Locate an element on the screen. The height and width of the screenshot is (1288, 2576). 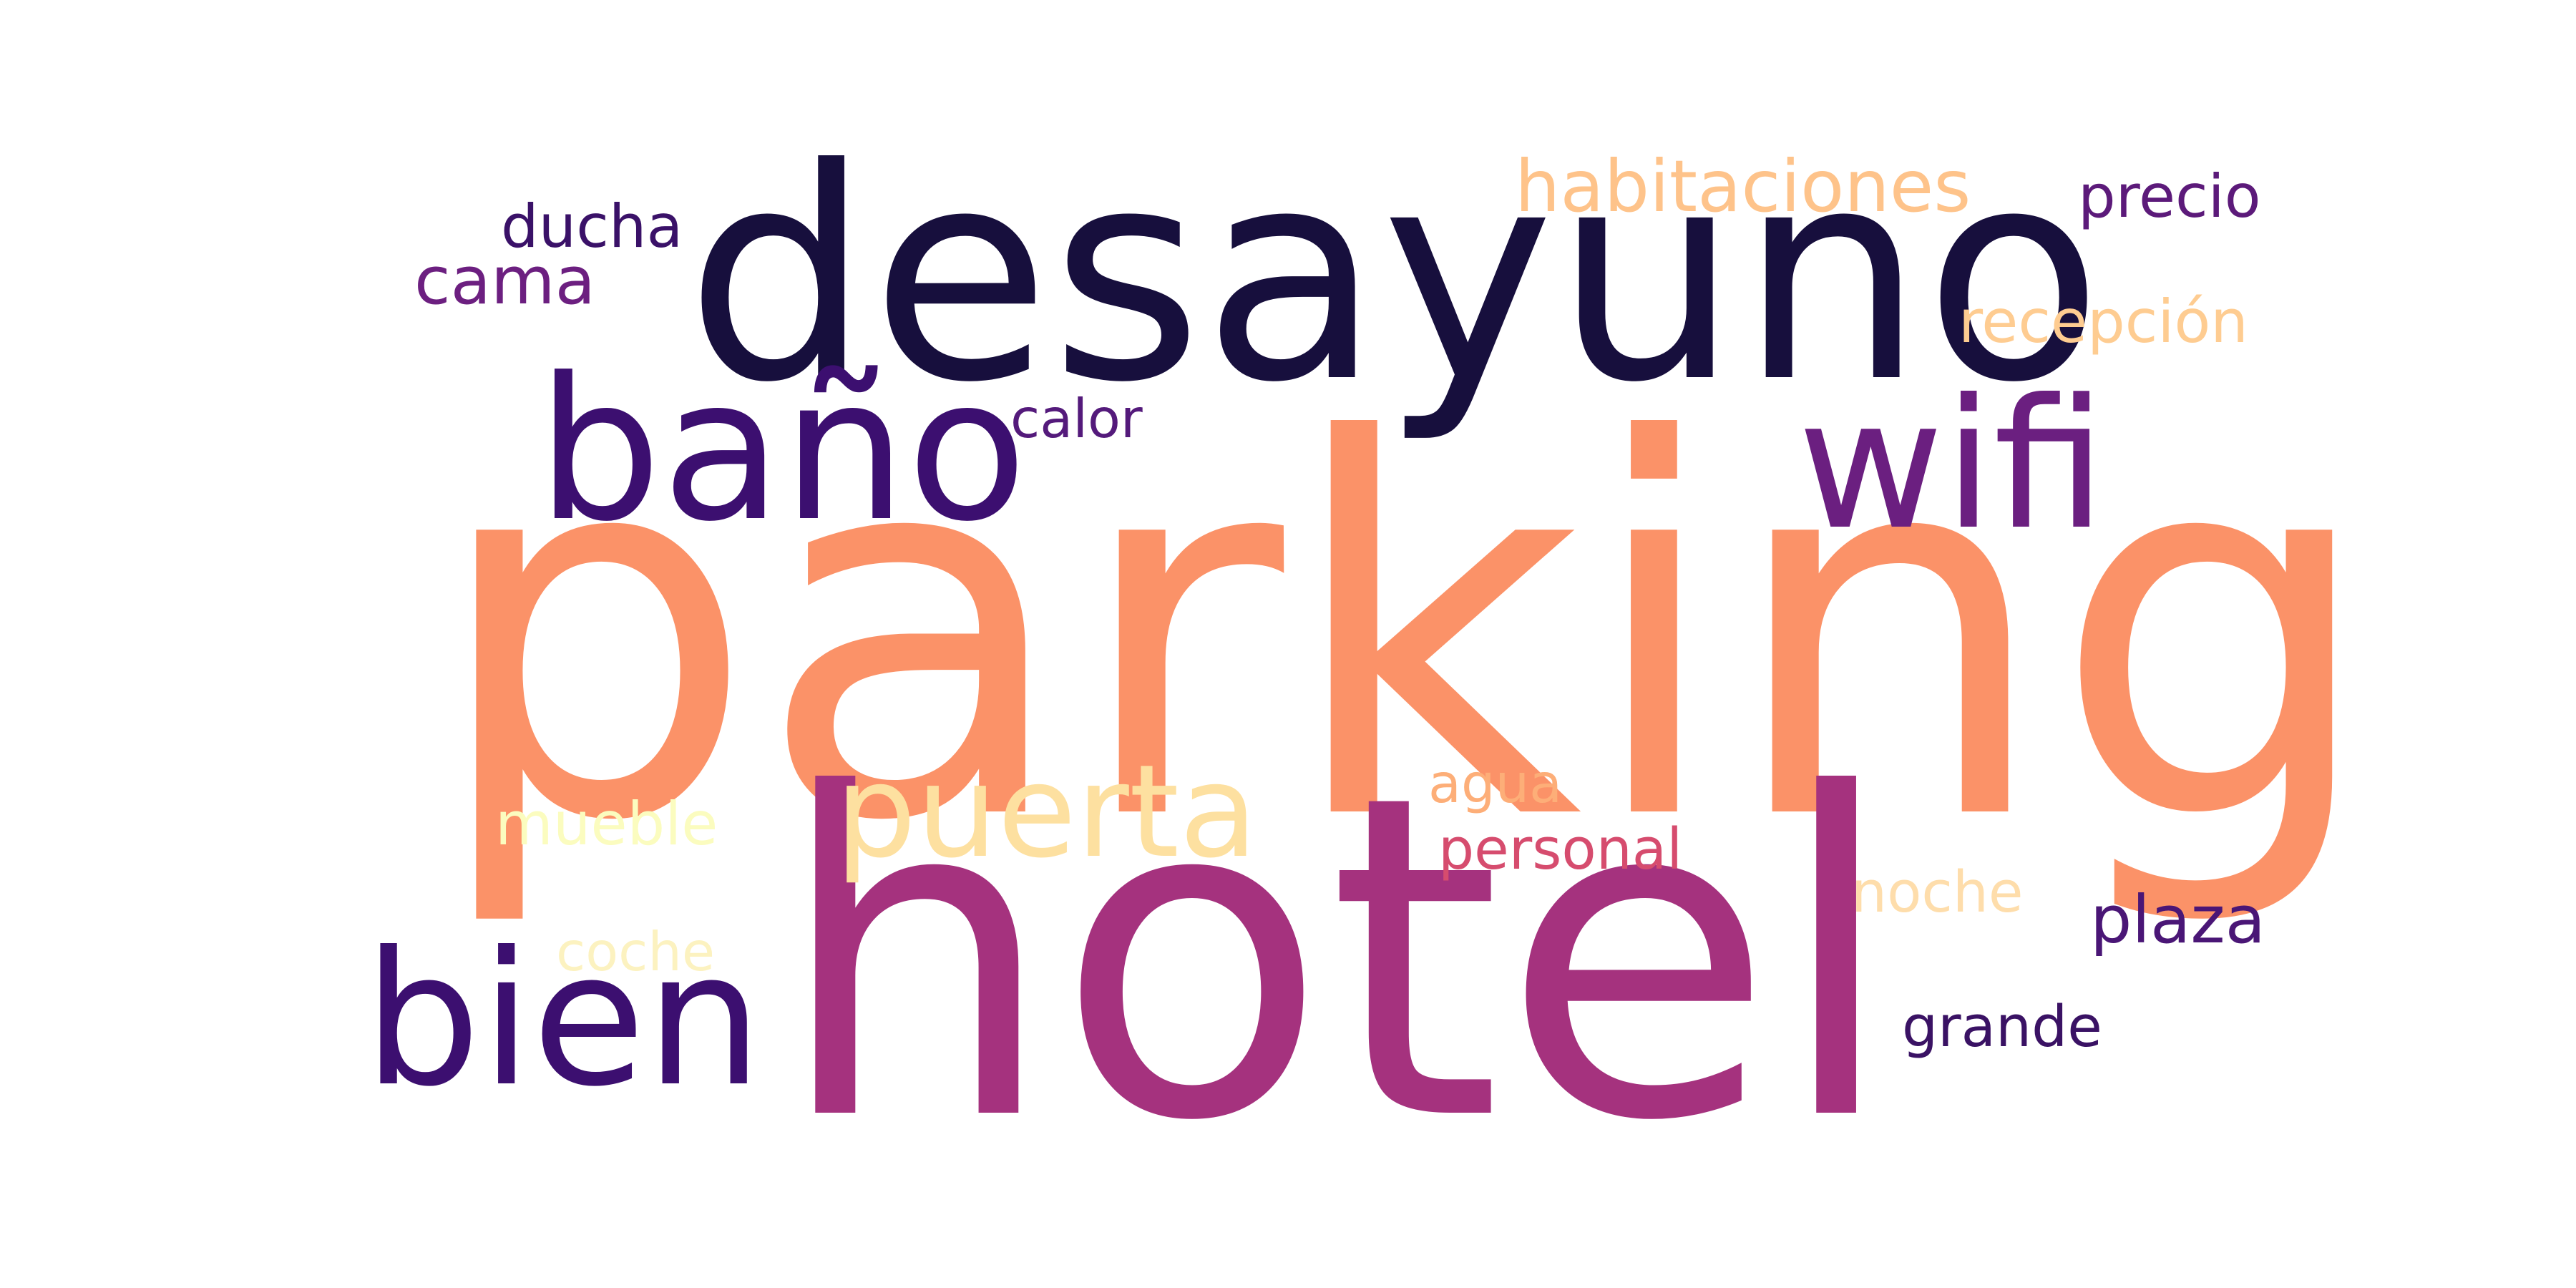
word-agua: agua is located at coordinates (1495, 783).